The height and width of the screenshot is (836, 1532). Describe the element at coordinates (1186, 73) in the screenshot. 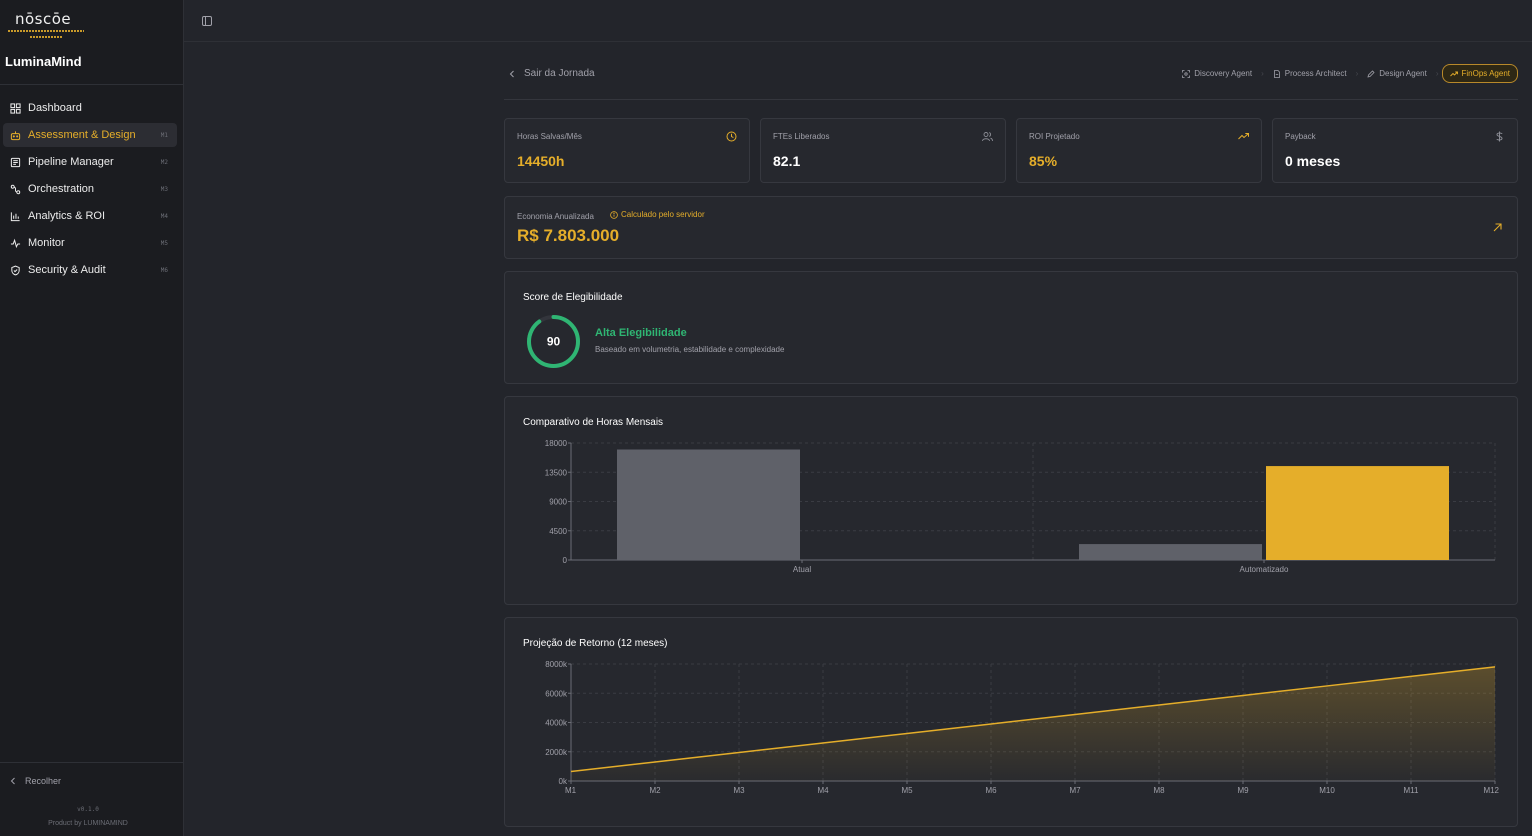

I see `scan-icon` at that location.